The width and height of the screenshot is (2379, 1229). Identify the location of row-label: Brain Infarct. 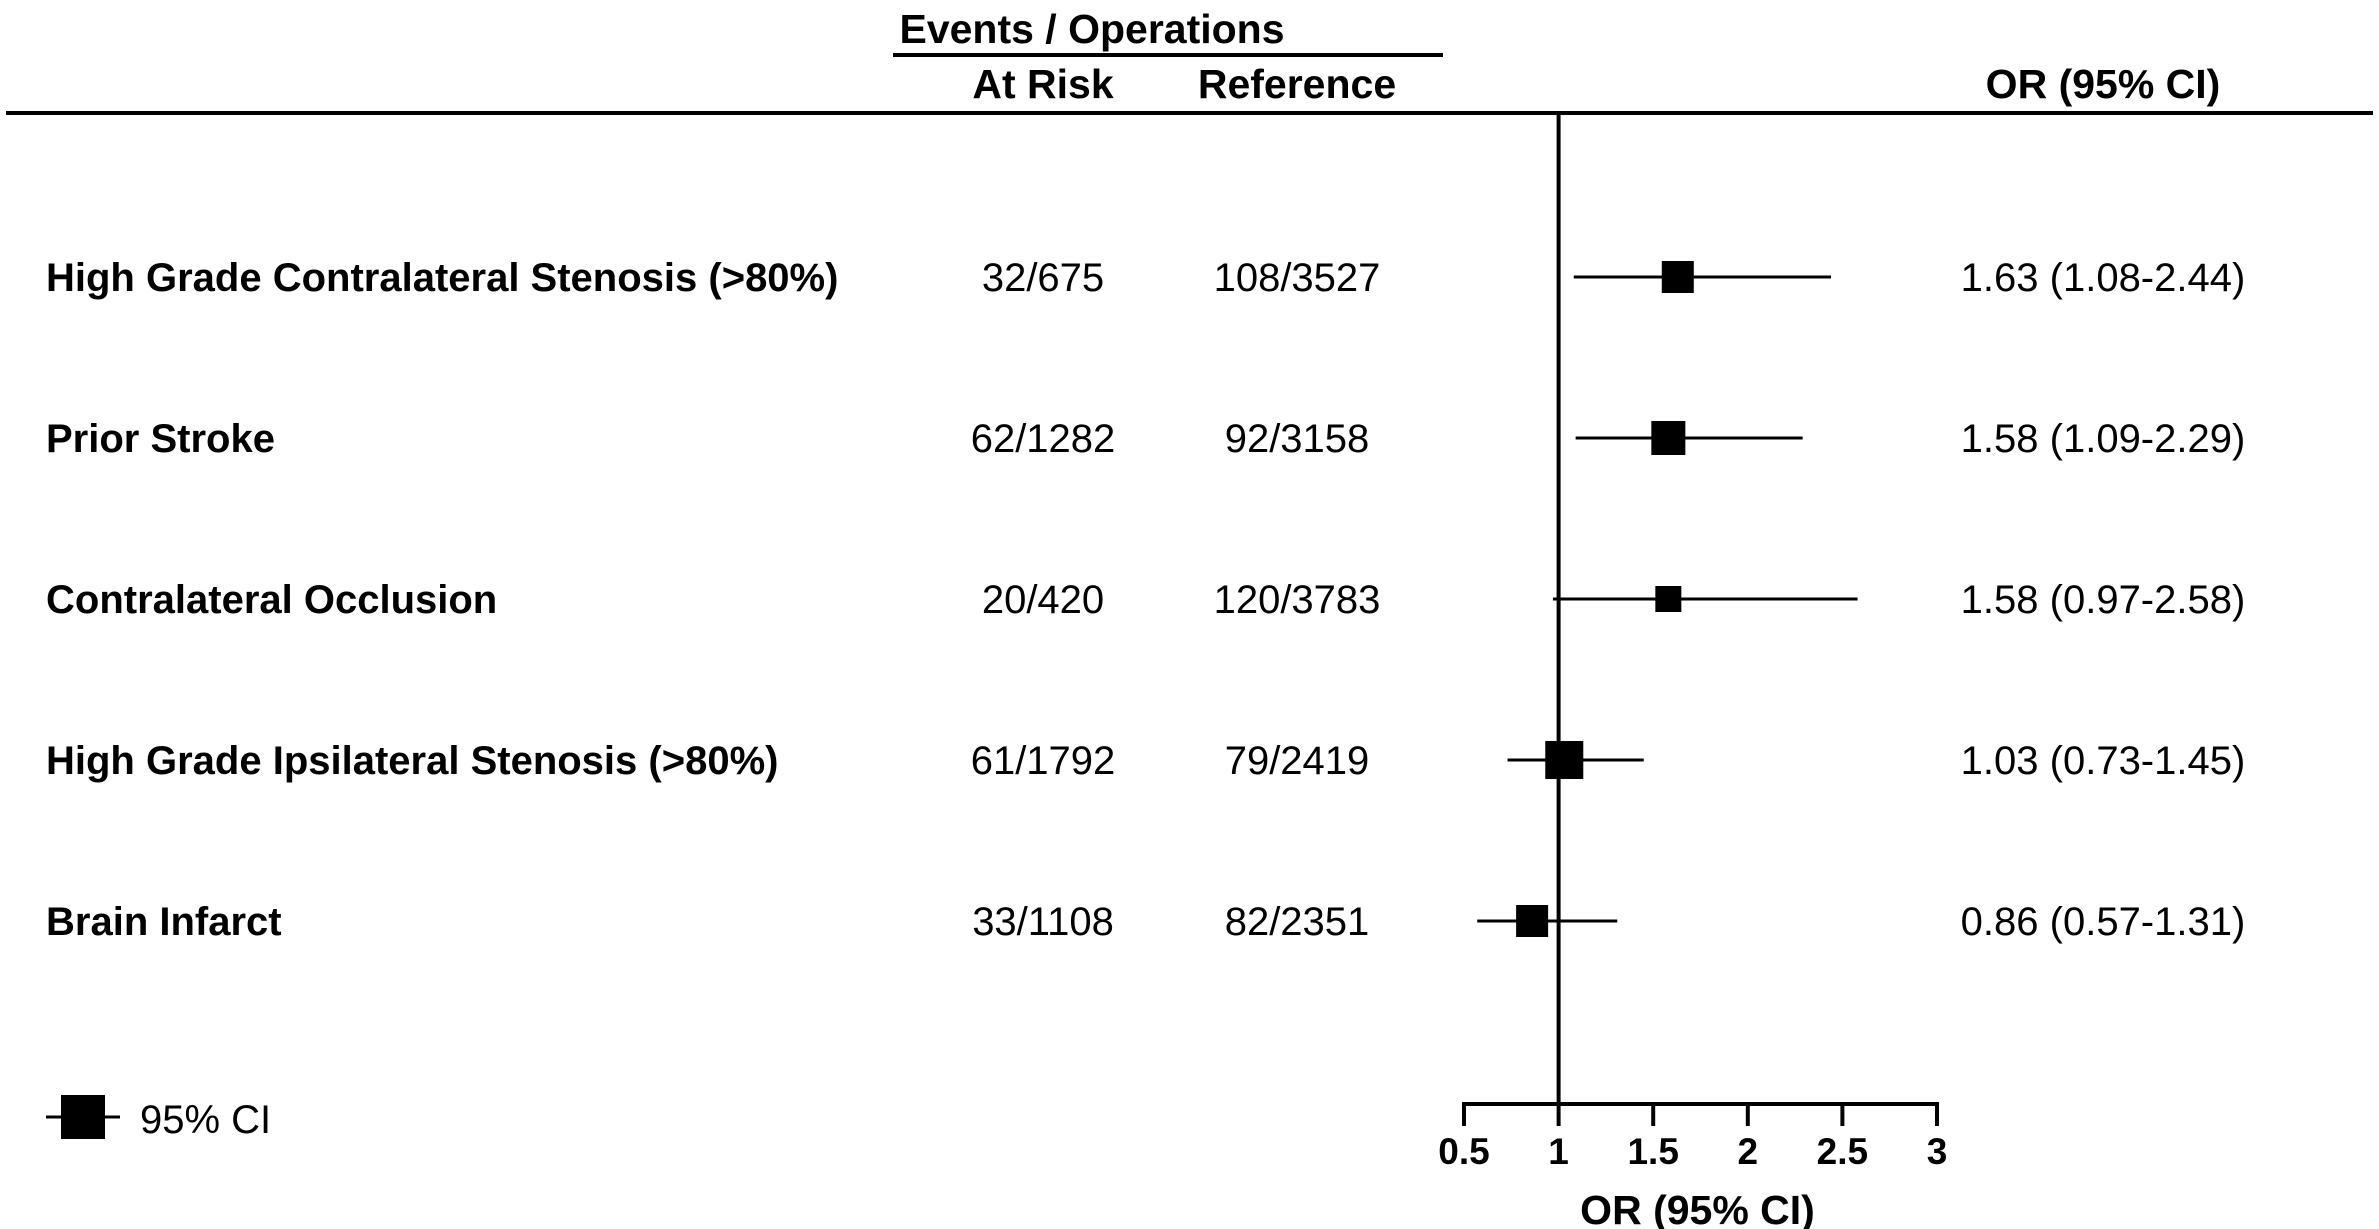
(164, 922).